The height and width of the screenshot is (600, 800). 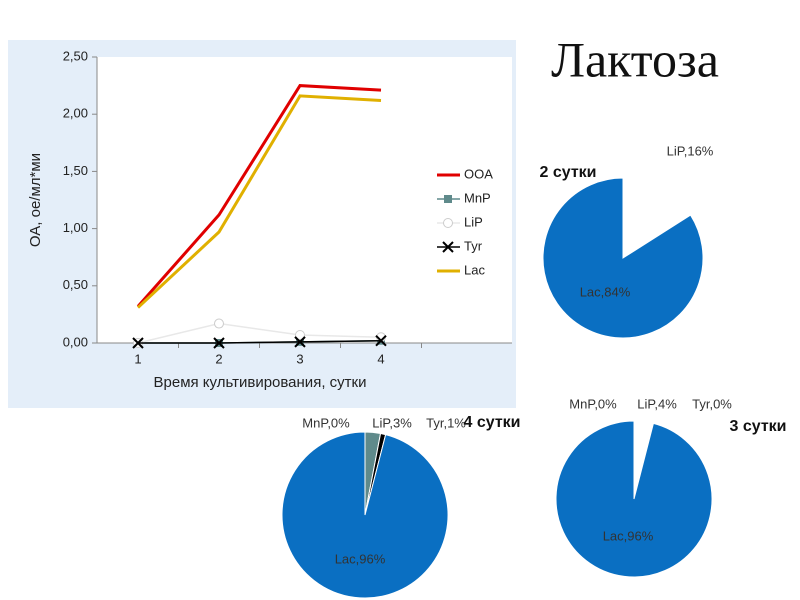 I want to click on legend-label: Tyr, so click(x=473, y=245).